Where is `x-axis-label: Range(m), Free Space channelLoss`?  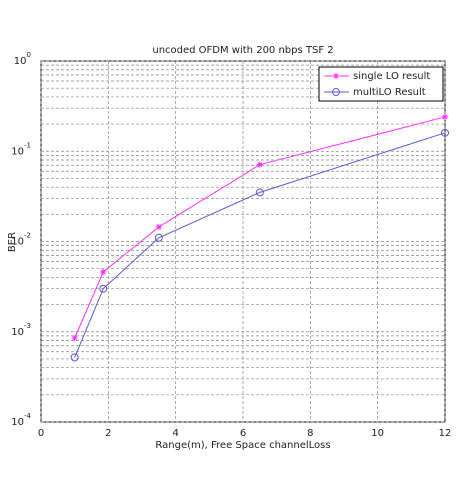 x-axis-label: Range(m), Free Space channelLoss is located at coordinates (242, 445).